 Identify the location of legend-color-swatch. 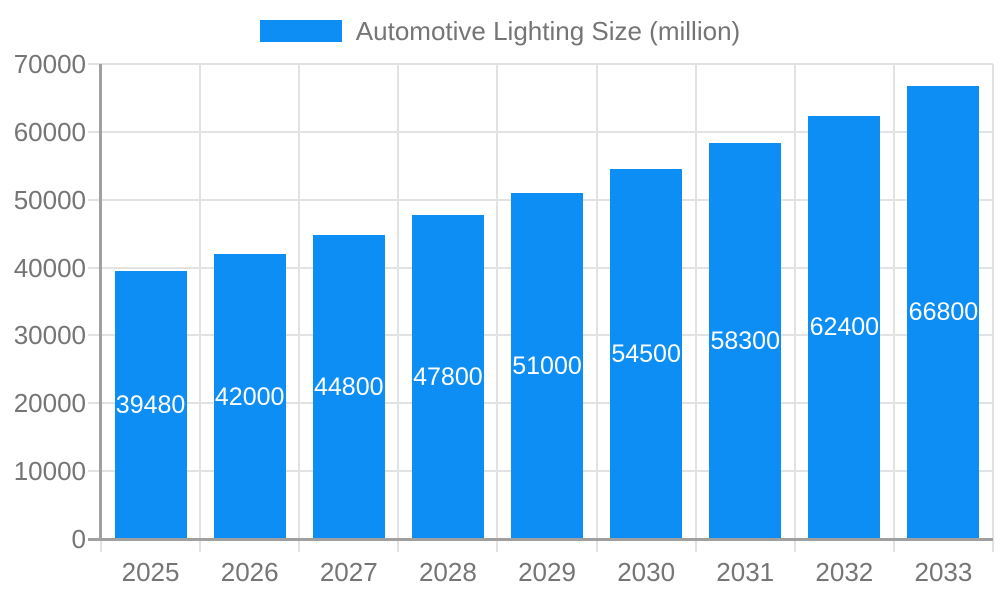
(300, 31).